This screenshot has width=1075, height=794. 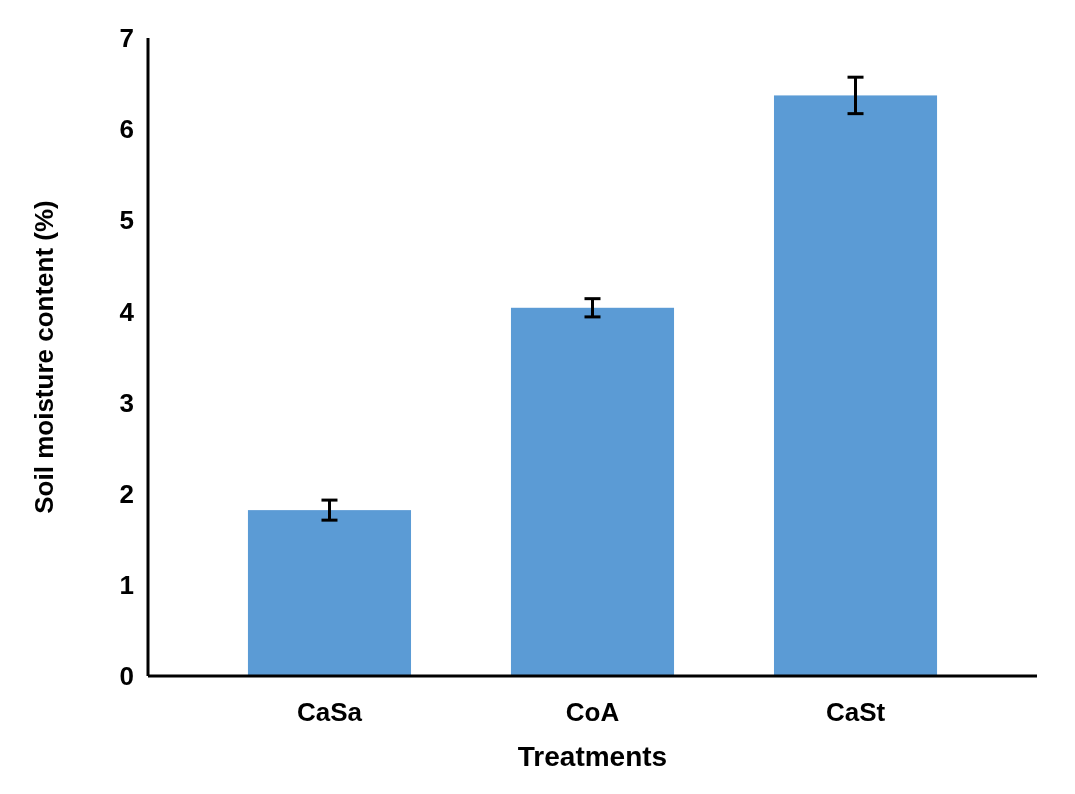 I want to click on y-axis-title: Soil moisture content (%), so click(x=44, y=357).